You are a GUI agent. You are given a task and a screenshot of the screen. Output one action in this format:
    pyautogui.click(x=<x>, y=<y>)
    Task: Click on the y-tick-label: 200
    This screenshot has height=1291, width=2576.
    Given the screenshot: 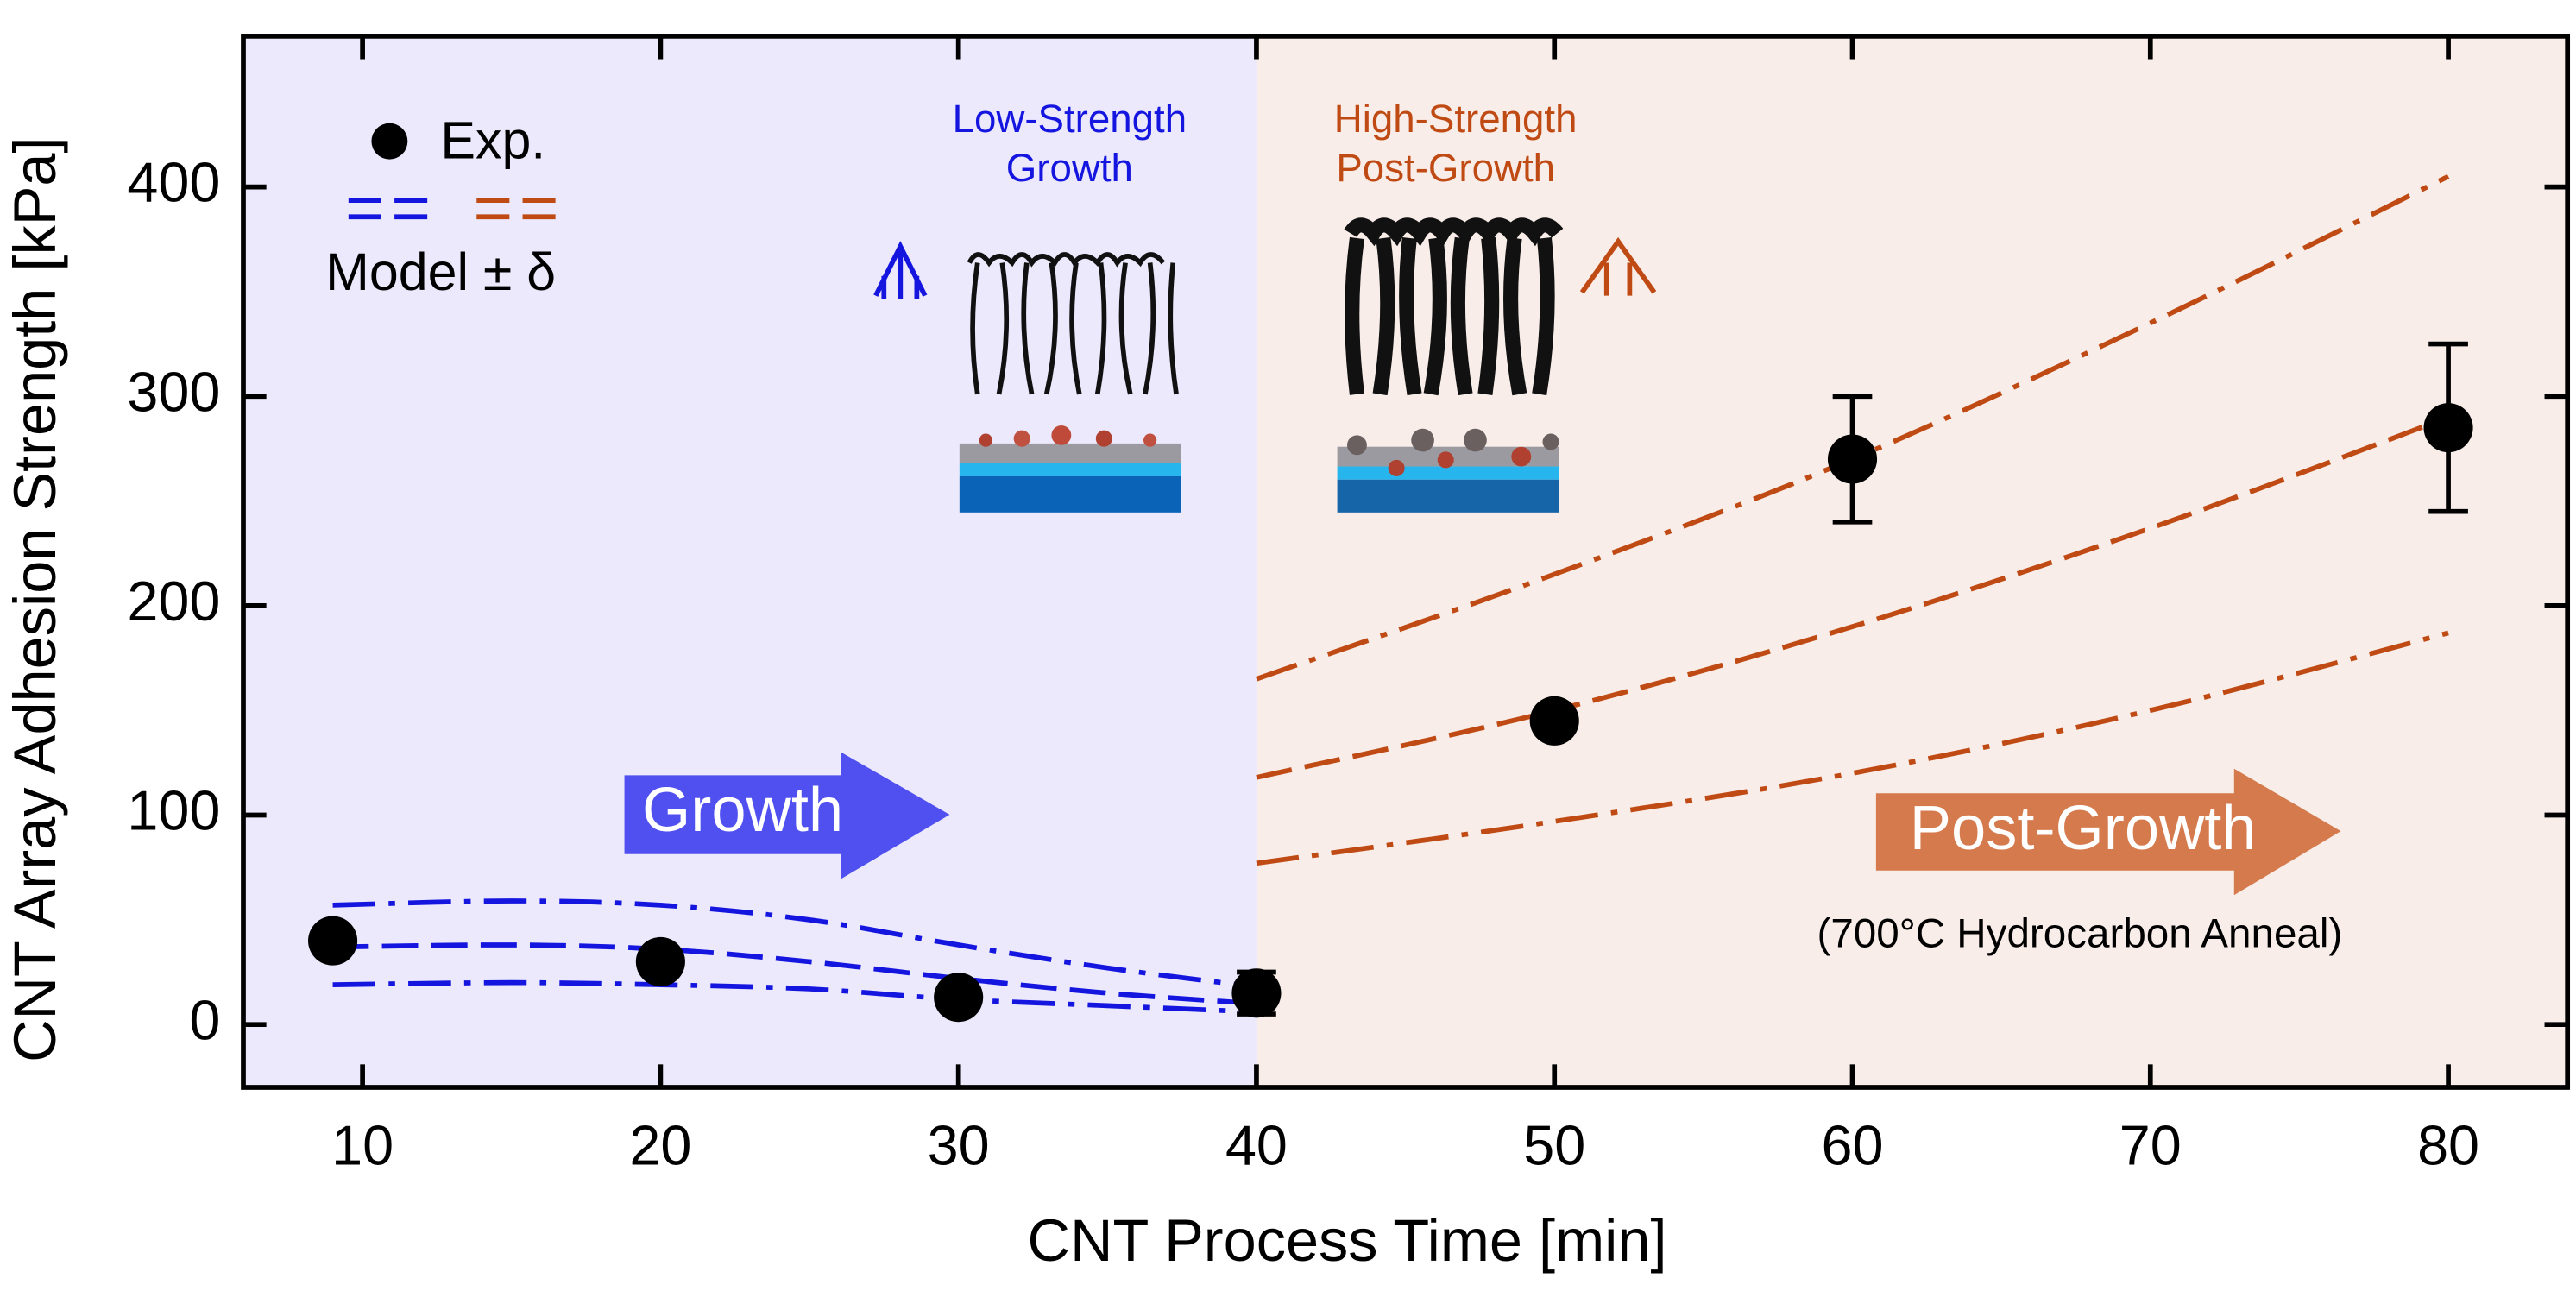 What is the action you would take?
    pyautogui.click(x=173, y=601)
    